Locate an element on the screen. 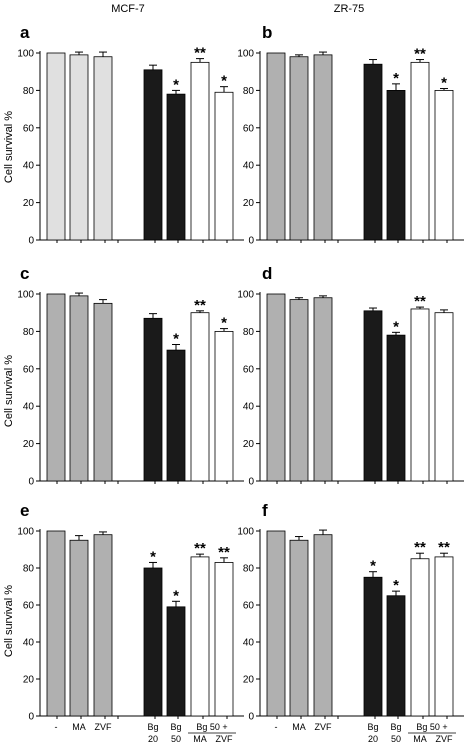  category-label-e-3b: 20 is located at coordinates (153, 739).